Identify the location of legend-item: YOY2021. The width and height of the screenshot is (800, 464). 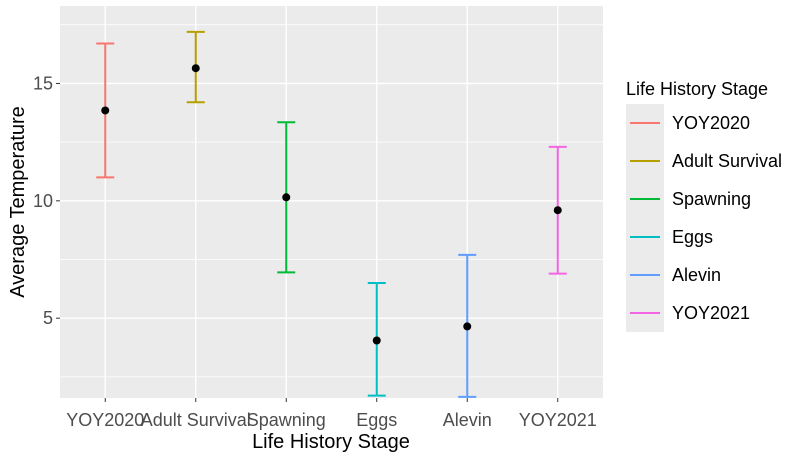
(688, 313).